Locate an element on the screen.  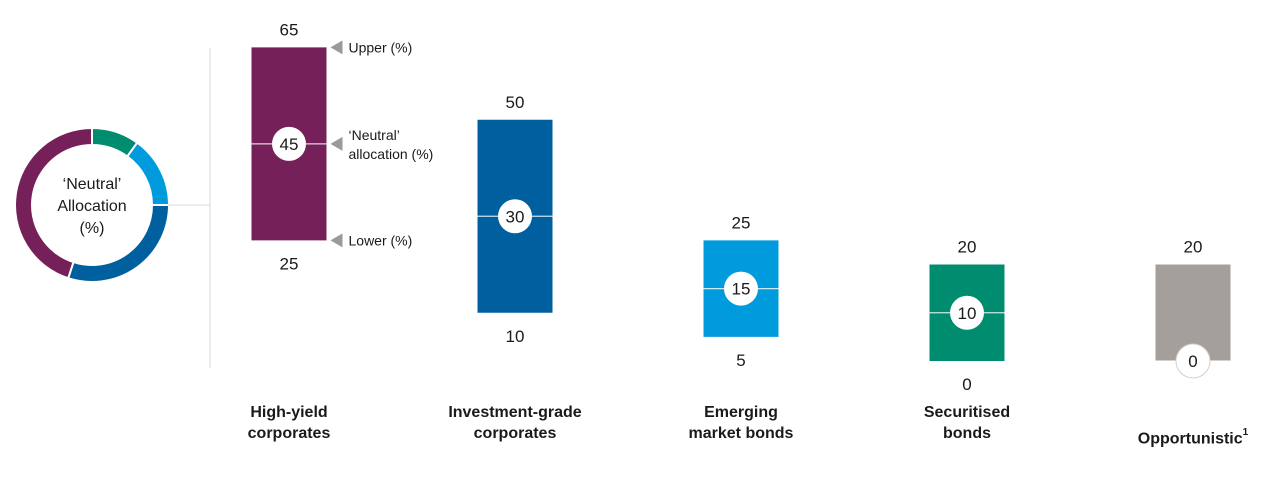
neutral-value-label: 15 is located at coordinates (741, 289).